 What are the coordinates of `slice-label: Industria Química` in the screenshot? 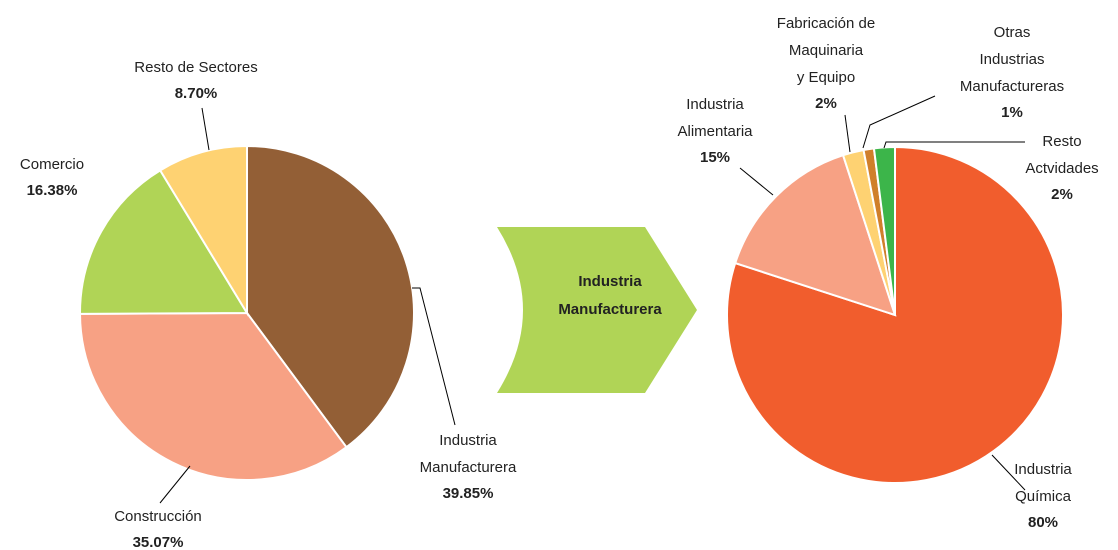 It's located at (1043, 483).